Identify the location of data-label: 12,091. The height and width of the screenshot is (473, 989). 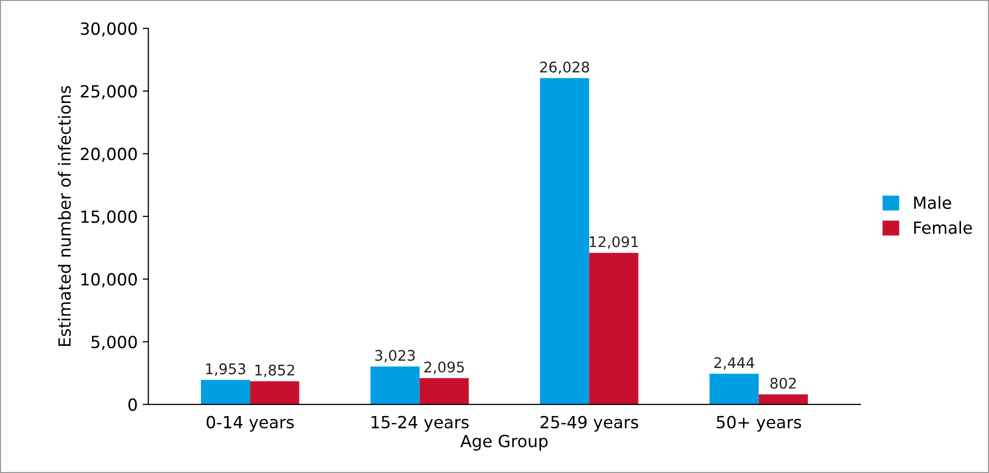
(614, 242).